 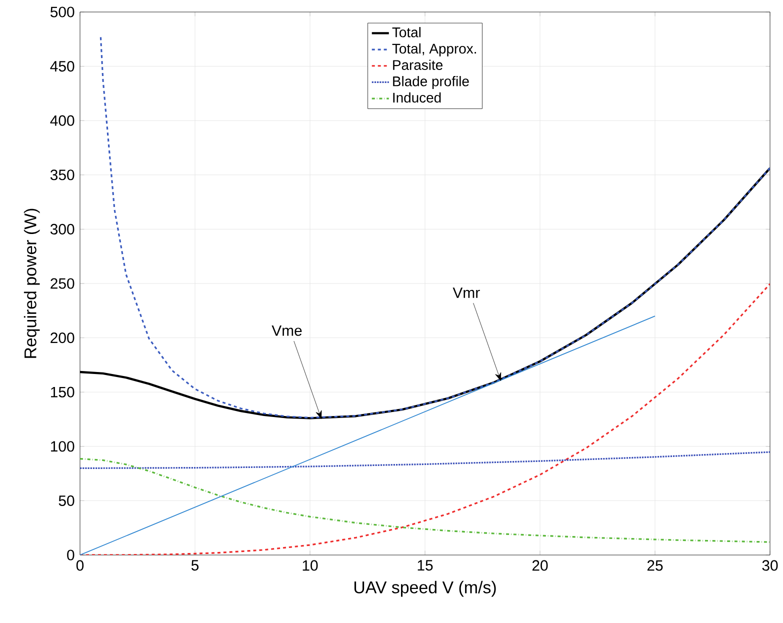 I want to click on x-tick-label: 30, so click(x=770, y=565).